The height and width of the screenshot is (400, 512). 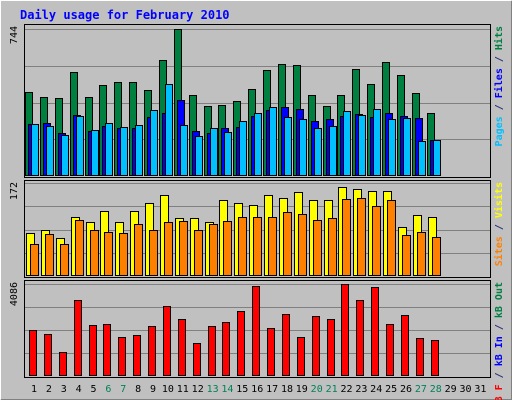 What do you see at coordinates (302, 389) in the screenshot?
I see `day-label-19: 19` at bounding box center [302, 389].